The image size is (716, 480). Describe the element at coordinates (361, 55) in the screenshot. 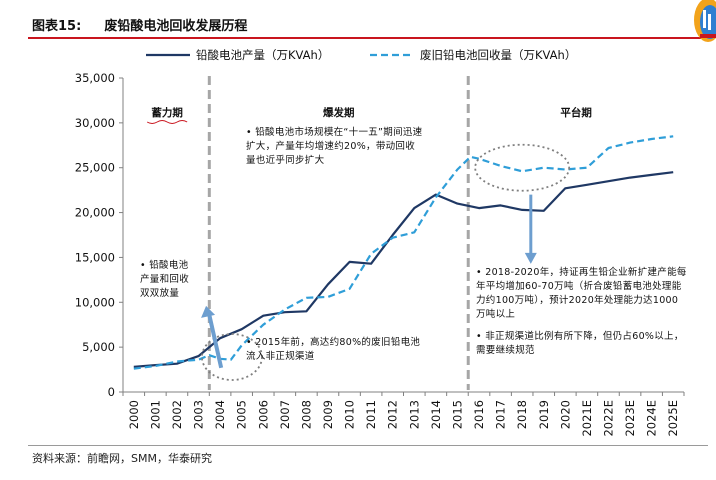

I see `legend: 铅酸电池产量（万KVAh） 废旧铅电池回收量（万KVAh）` at that location.